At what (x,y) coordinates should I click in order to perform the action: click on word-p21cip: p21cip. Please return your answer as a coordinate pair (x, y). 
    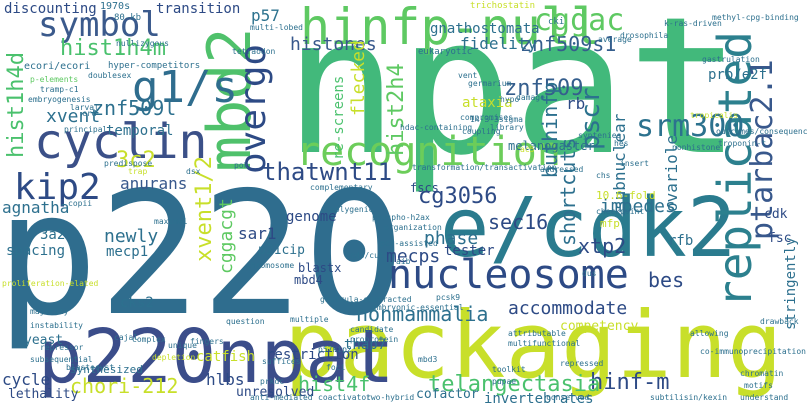
    Looking at the image, I should click on (281, 250).